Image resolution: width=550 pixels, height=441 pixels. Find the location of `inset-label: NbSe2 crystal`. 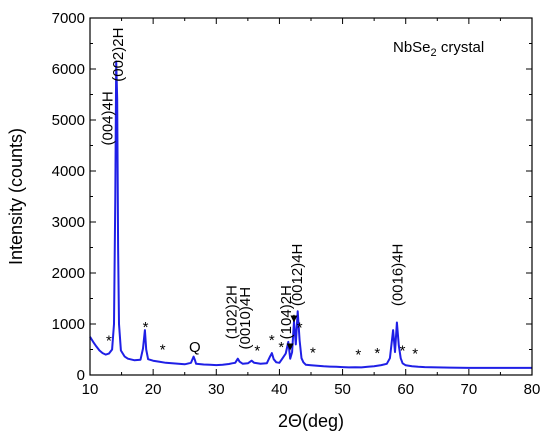

inset-label: NbSe2 crystal is located at coordinates (438, 49).